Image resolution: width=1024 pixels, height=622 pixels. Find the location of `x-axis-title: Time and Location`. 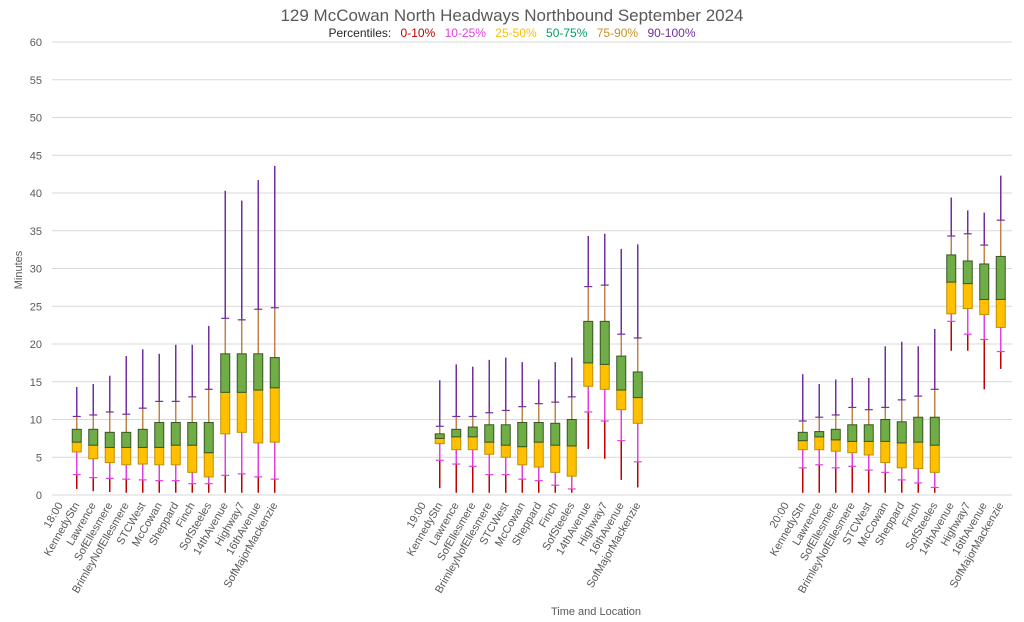

x-axis-title: Time and Location is located at coordinates (596, 612).